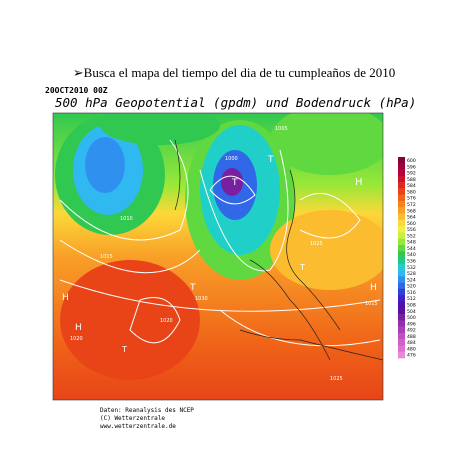 The width and height of the screenshot is (452, 452). What do you see at coordinates (411, 205) in the screenshot?
I see `legend-label: 572` at bounding box center [411, 205].